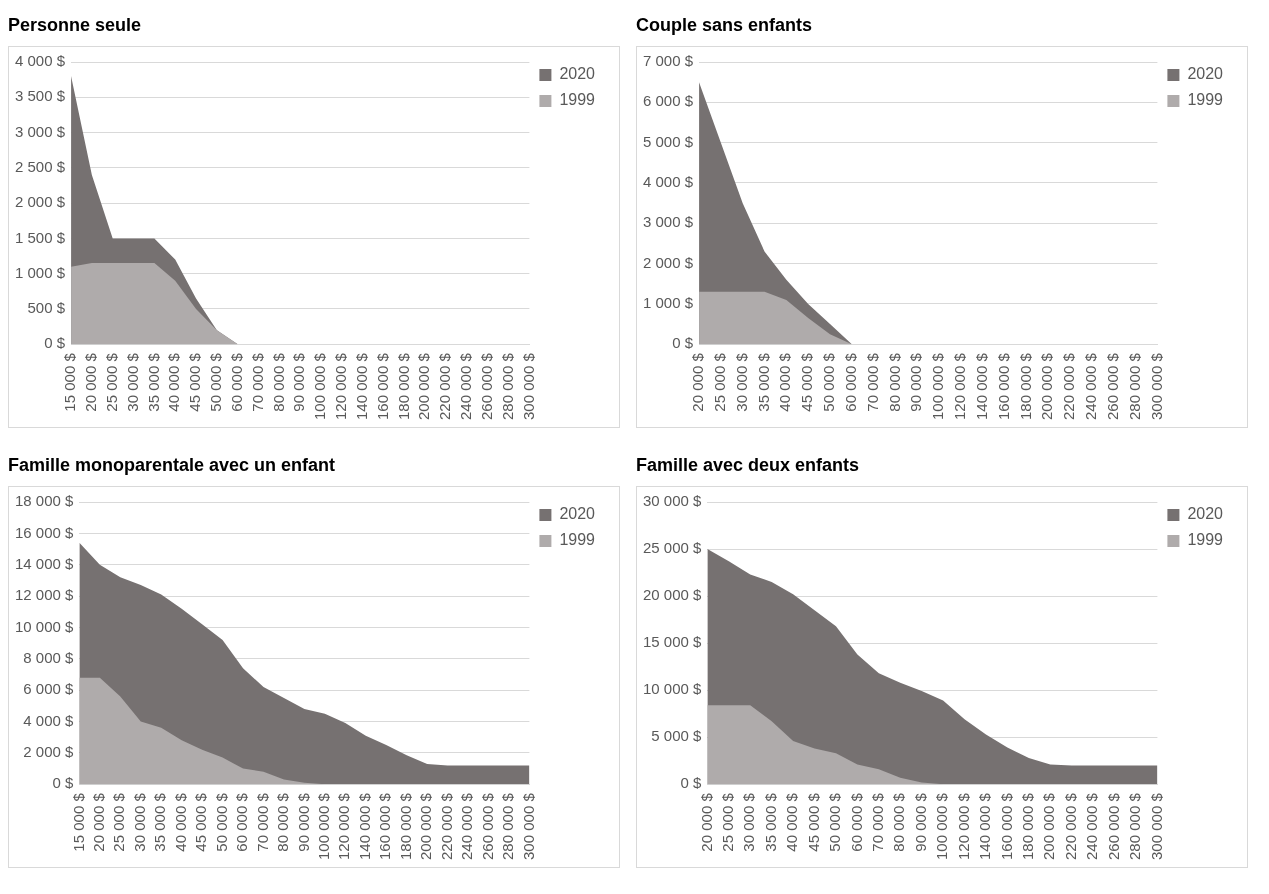  I want to click on y-tick-label: 14 000 $, so click(45, 563).